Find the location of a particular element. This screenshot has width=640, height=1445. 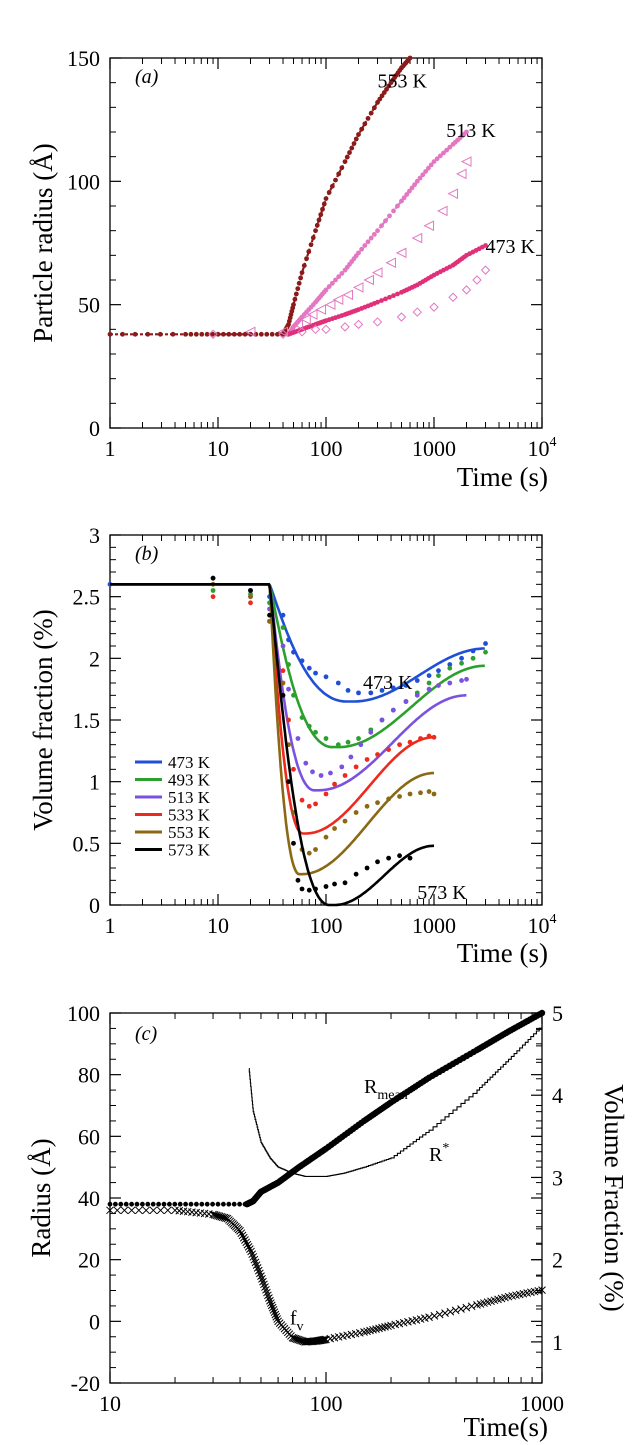

chart-c-ytick-label: 40 is located at coordinates (89, 1198).